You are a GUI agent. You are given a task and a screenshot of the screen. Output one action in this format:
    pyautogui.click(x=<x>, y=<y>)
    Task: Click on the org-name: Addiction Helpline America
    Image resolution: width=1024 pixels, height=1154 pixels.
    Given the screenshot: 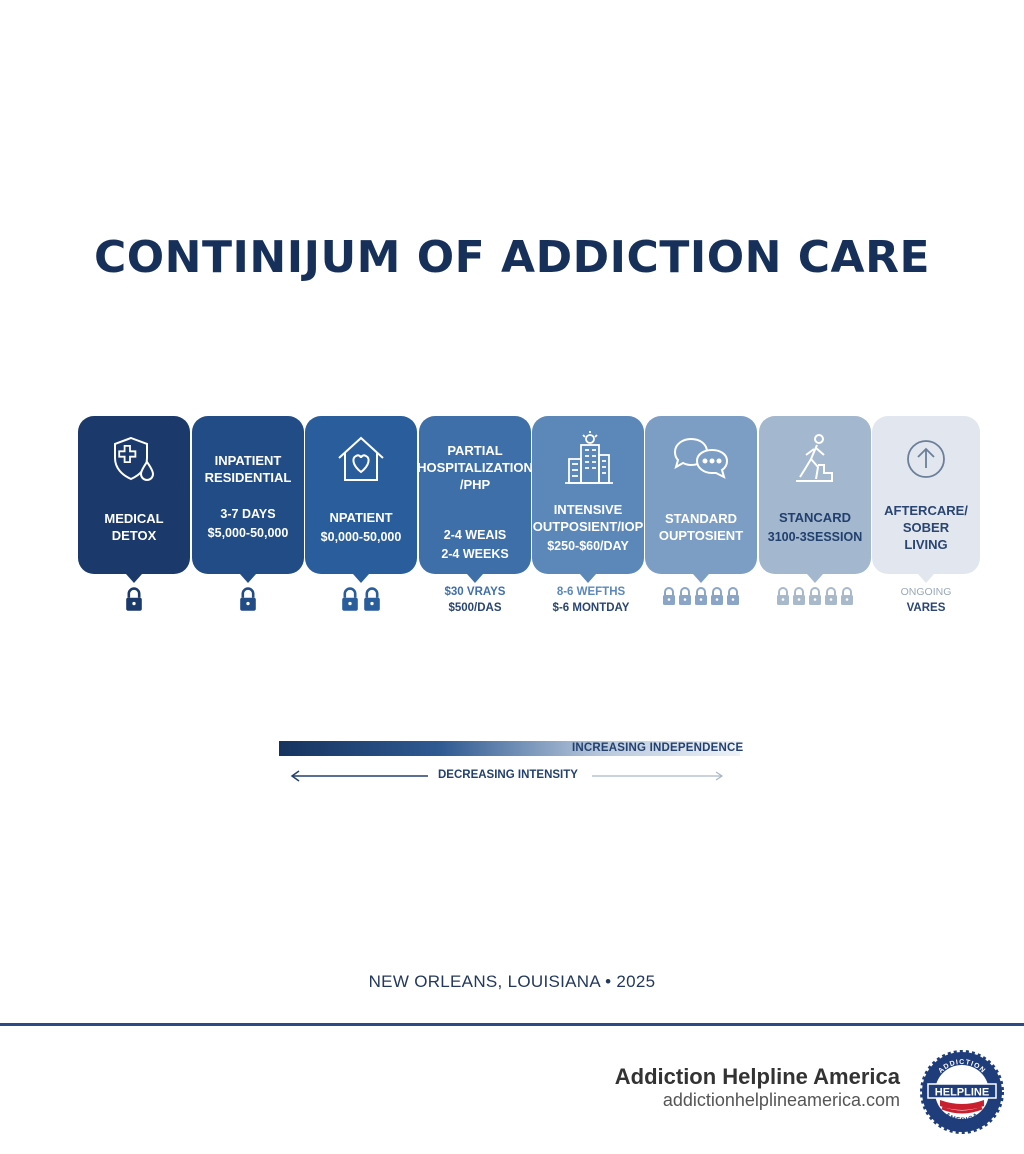 What is the action you would take?
    pyautogui.click(x=757, y=1076)
    